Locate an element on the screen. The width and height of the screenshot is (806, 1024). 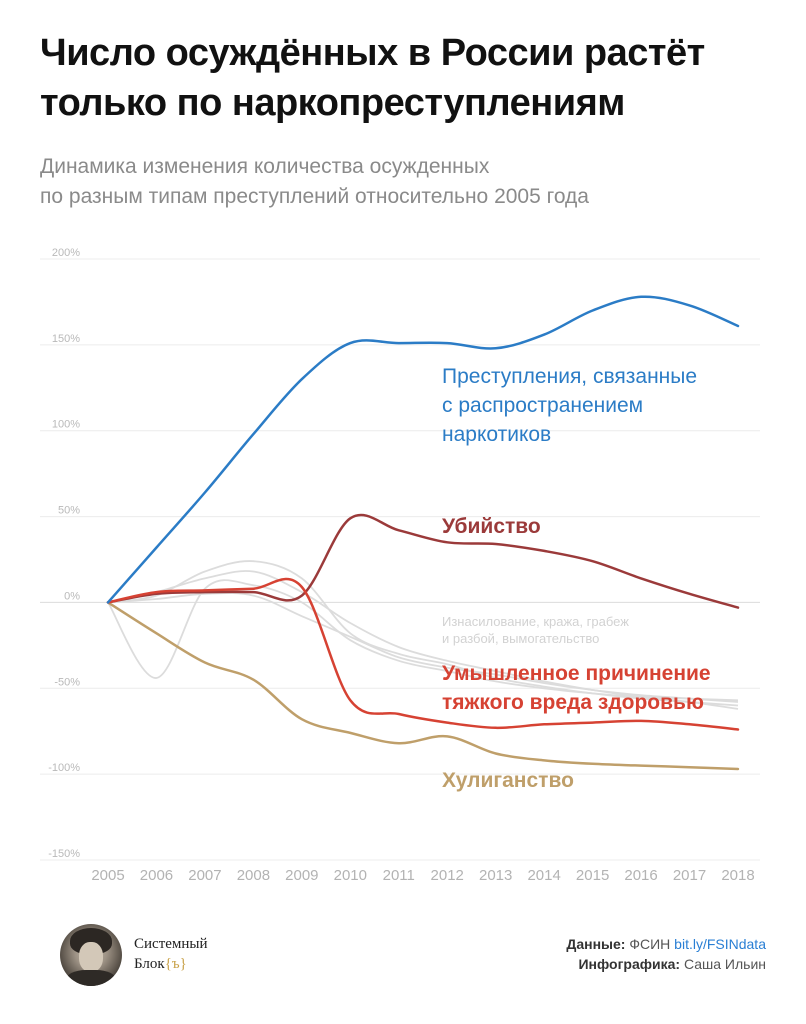
x-tick-label: 2011 is located at coordinates (399, 875).